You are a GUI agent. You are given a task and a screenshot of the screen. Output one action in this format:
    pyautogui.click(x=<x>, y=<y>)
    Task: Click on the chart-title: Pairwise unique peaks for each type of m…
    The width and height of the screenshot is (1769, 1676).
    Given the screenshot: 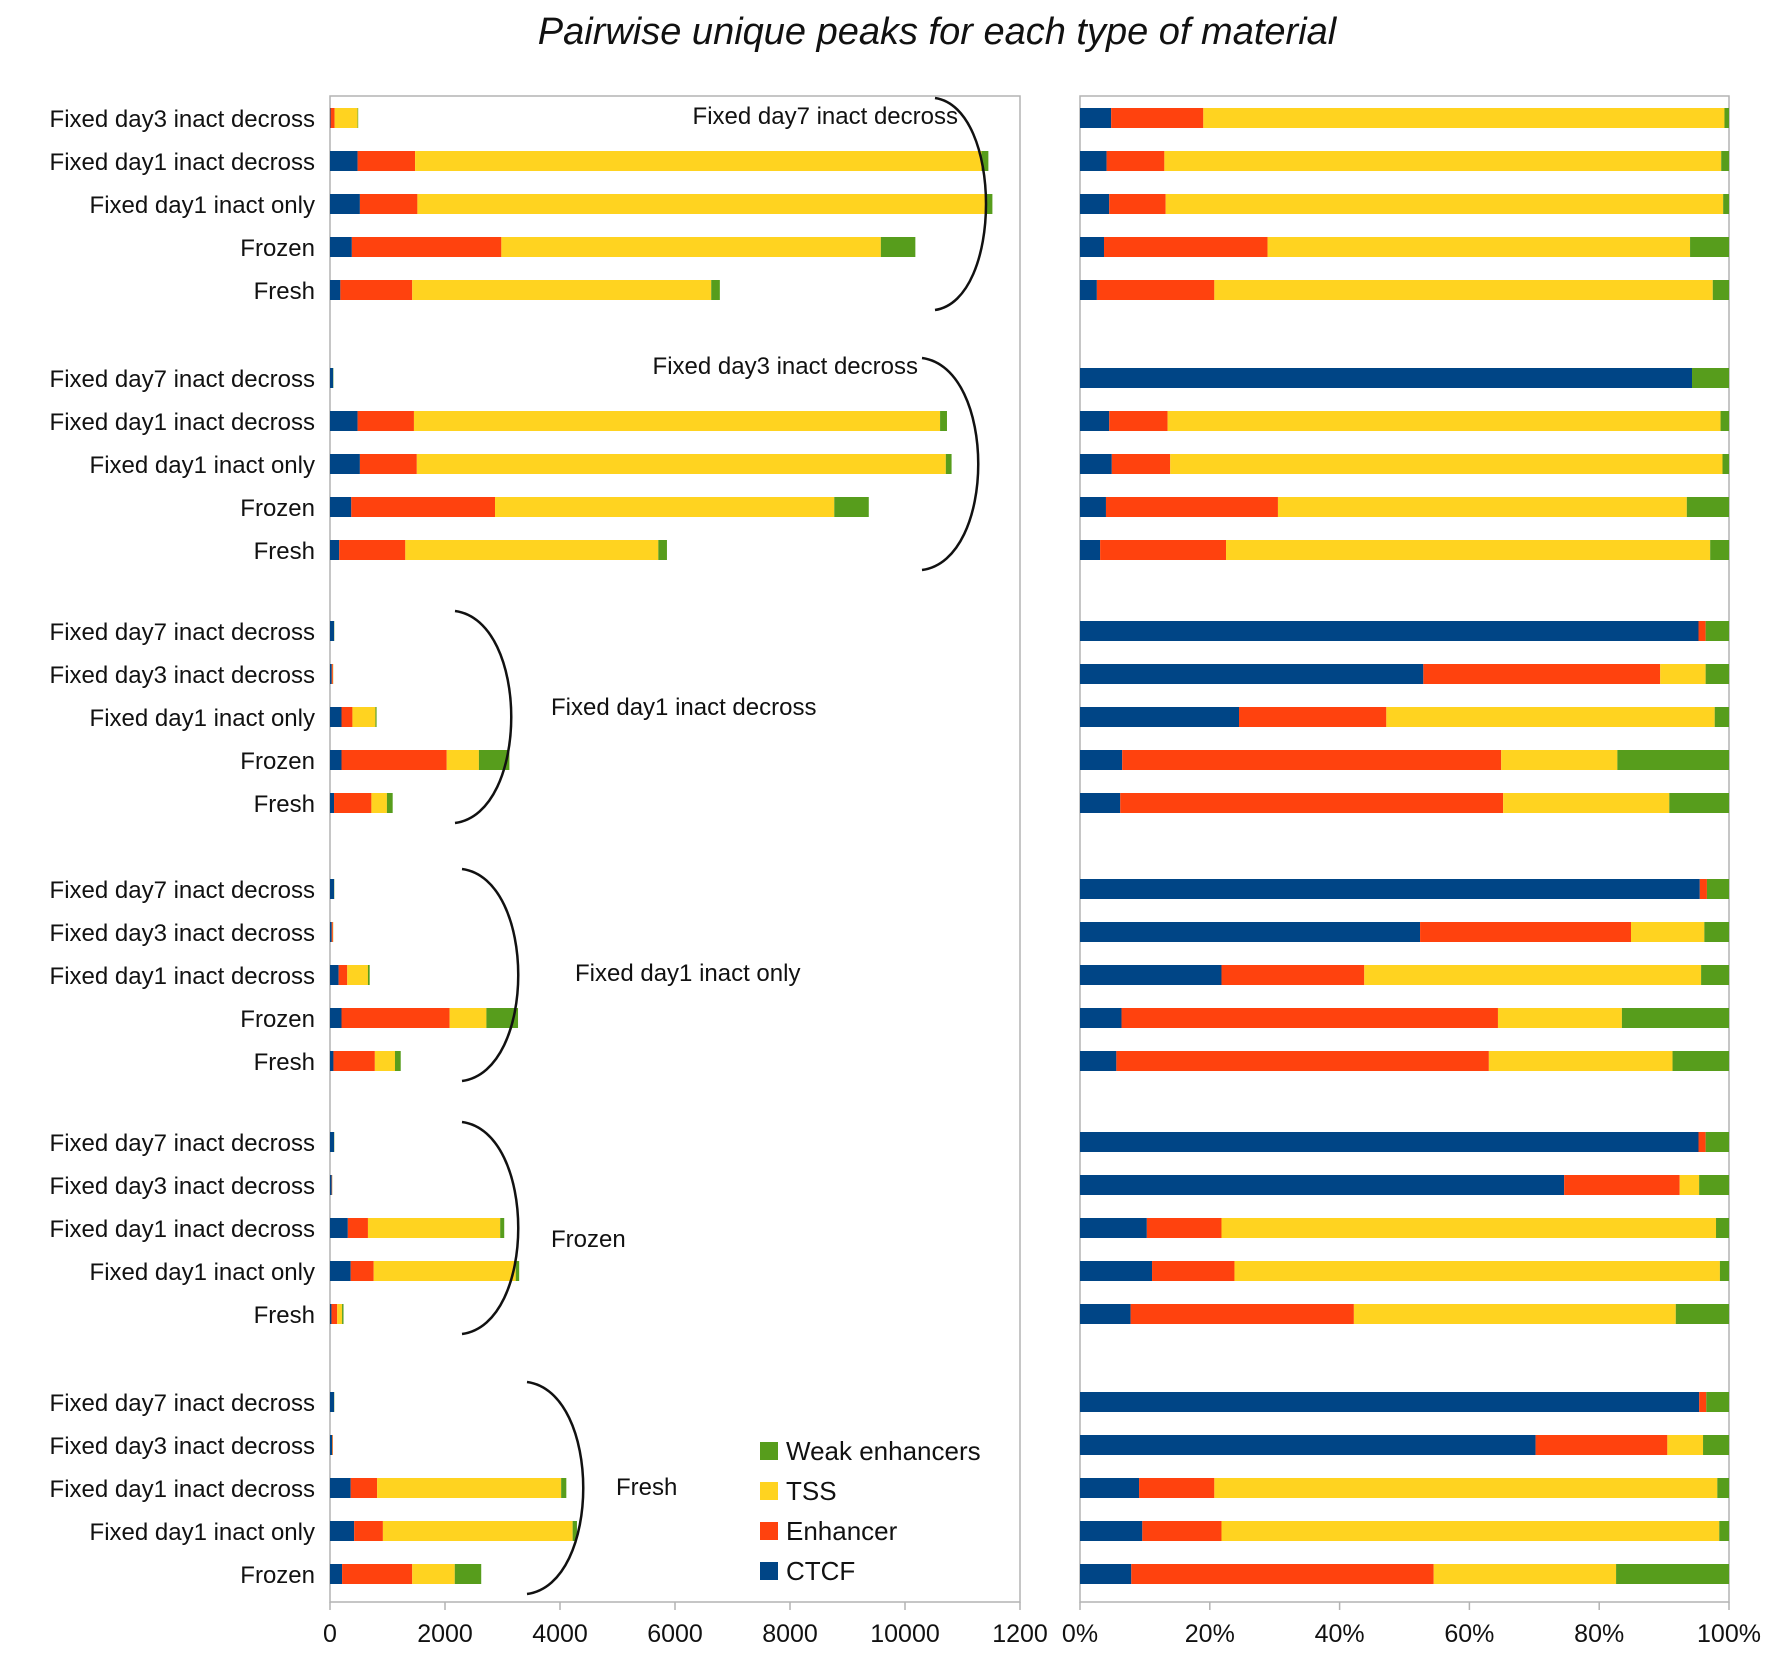 What is the action you would take?
    pyautogui.click(x=938, y=32)
    